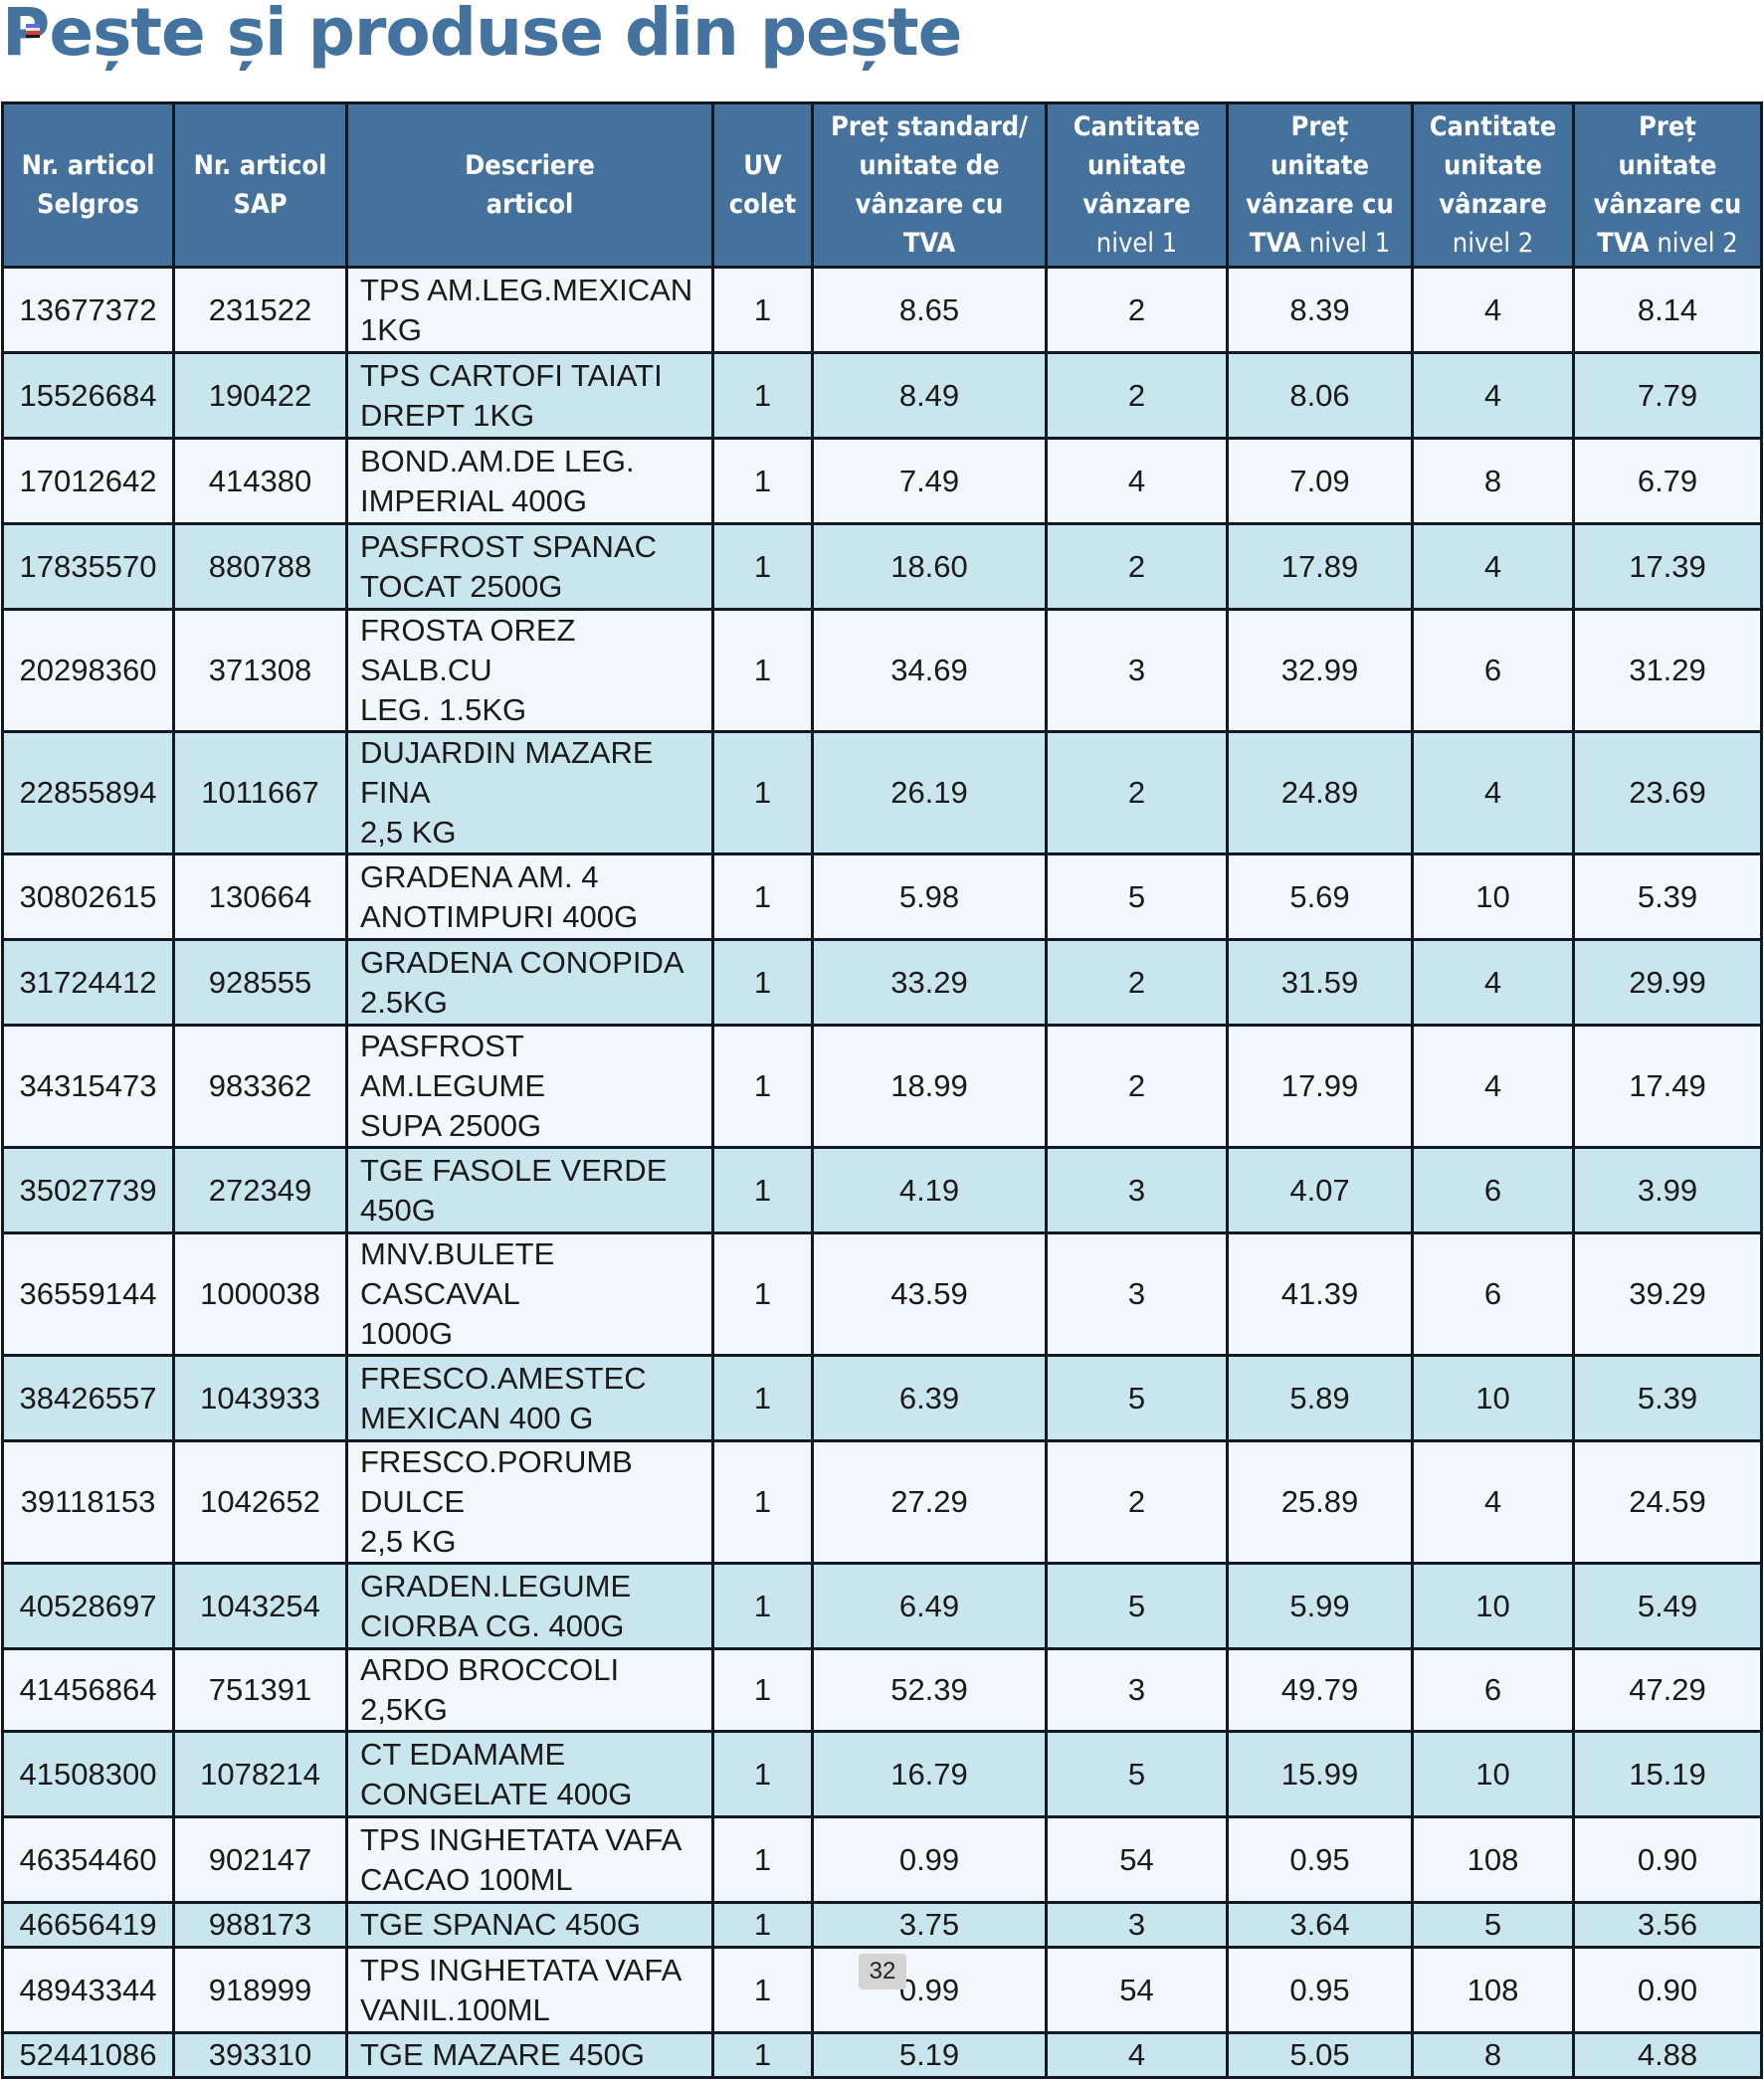 This screenshot has height=2079, width=1764. What do you see at coordinates (260, 1859) in the screenshot?
I see `cell-sap-number: 902147` at bounding box center [260, 1859].